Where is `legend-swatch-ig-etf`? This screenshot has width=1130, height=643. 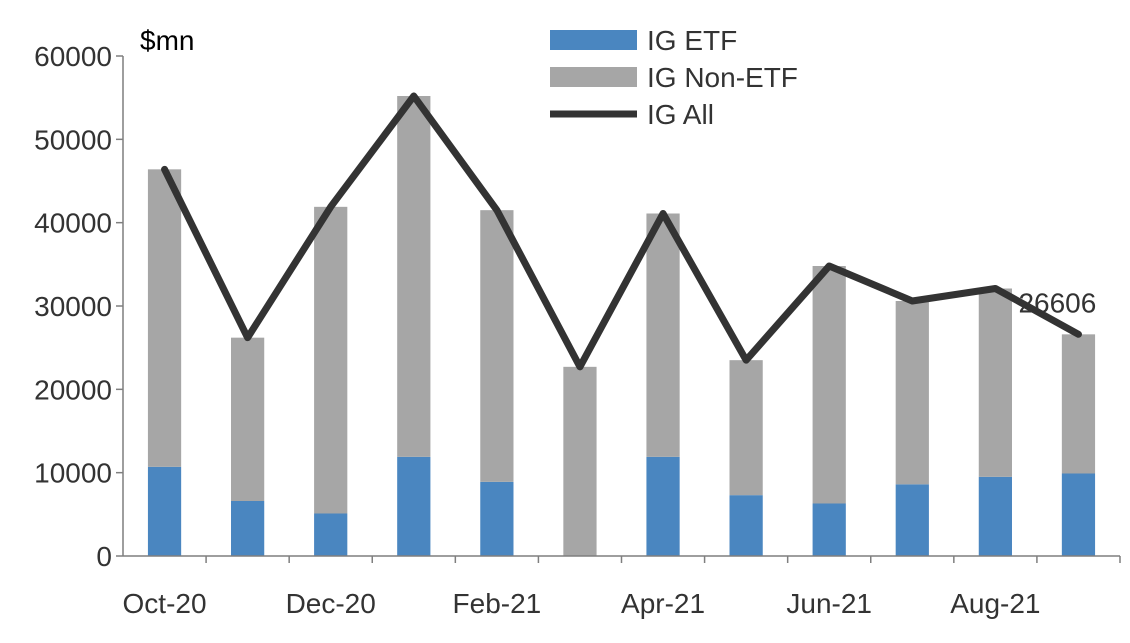
legend-swatch-ig-etf is located at coordinates (593, 40).